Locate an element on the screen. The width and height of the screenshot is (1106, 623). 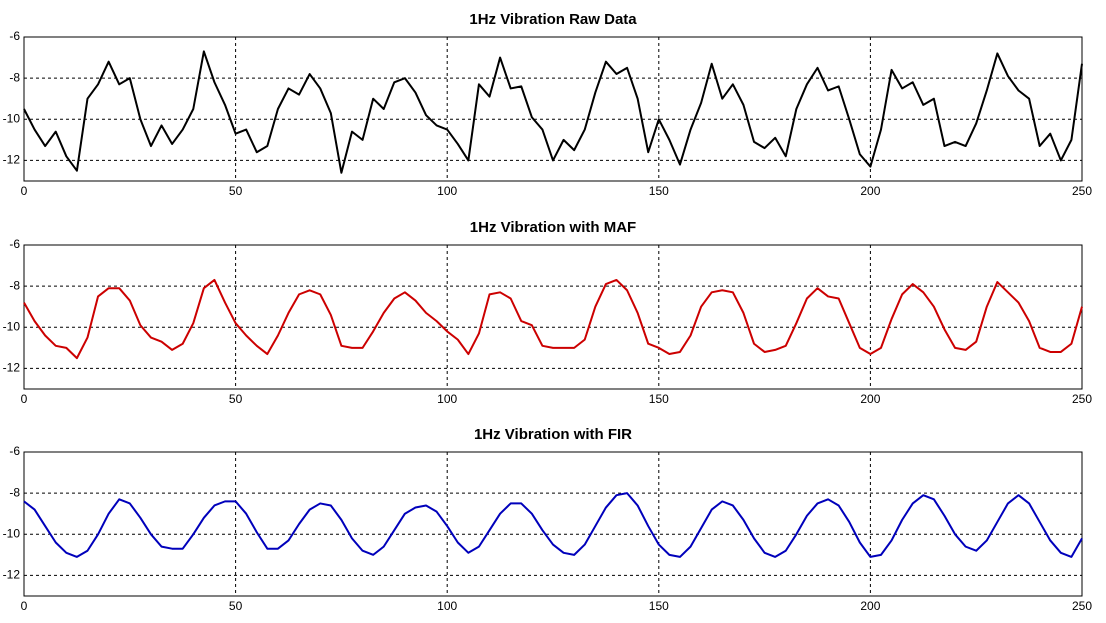
chart-title: 1Hz Vibration Raw Data is located at coordinates (553, 19).